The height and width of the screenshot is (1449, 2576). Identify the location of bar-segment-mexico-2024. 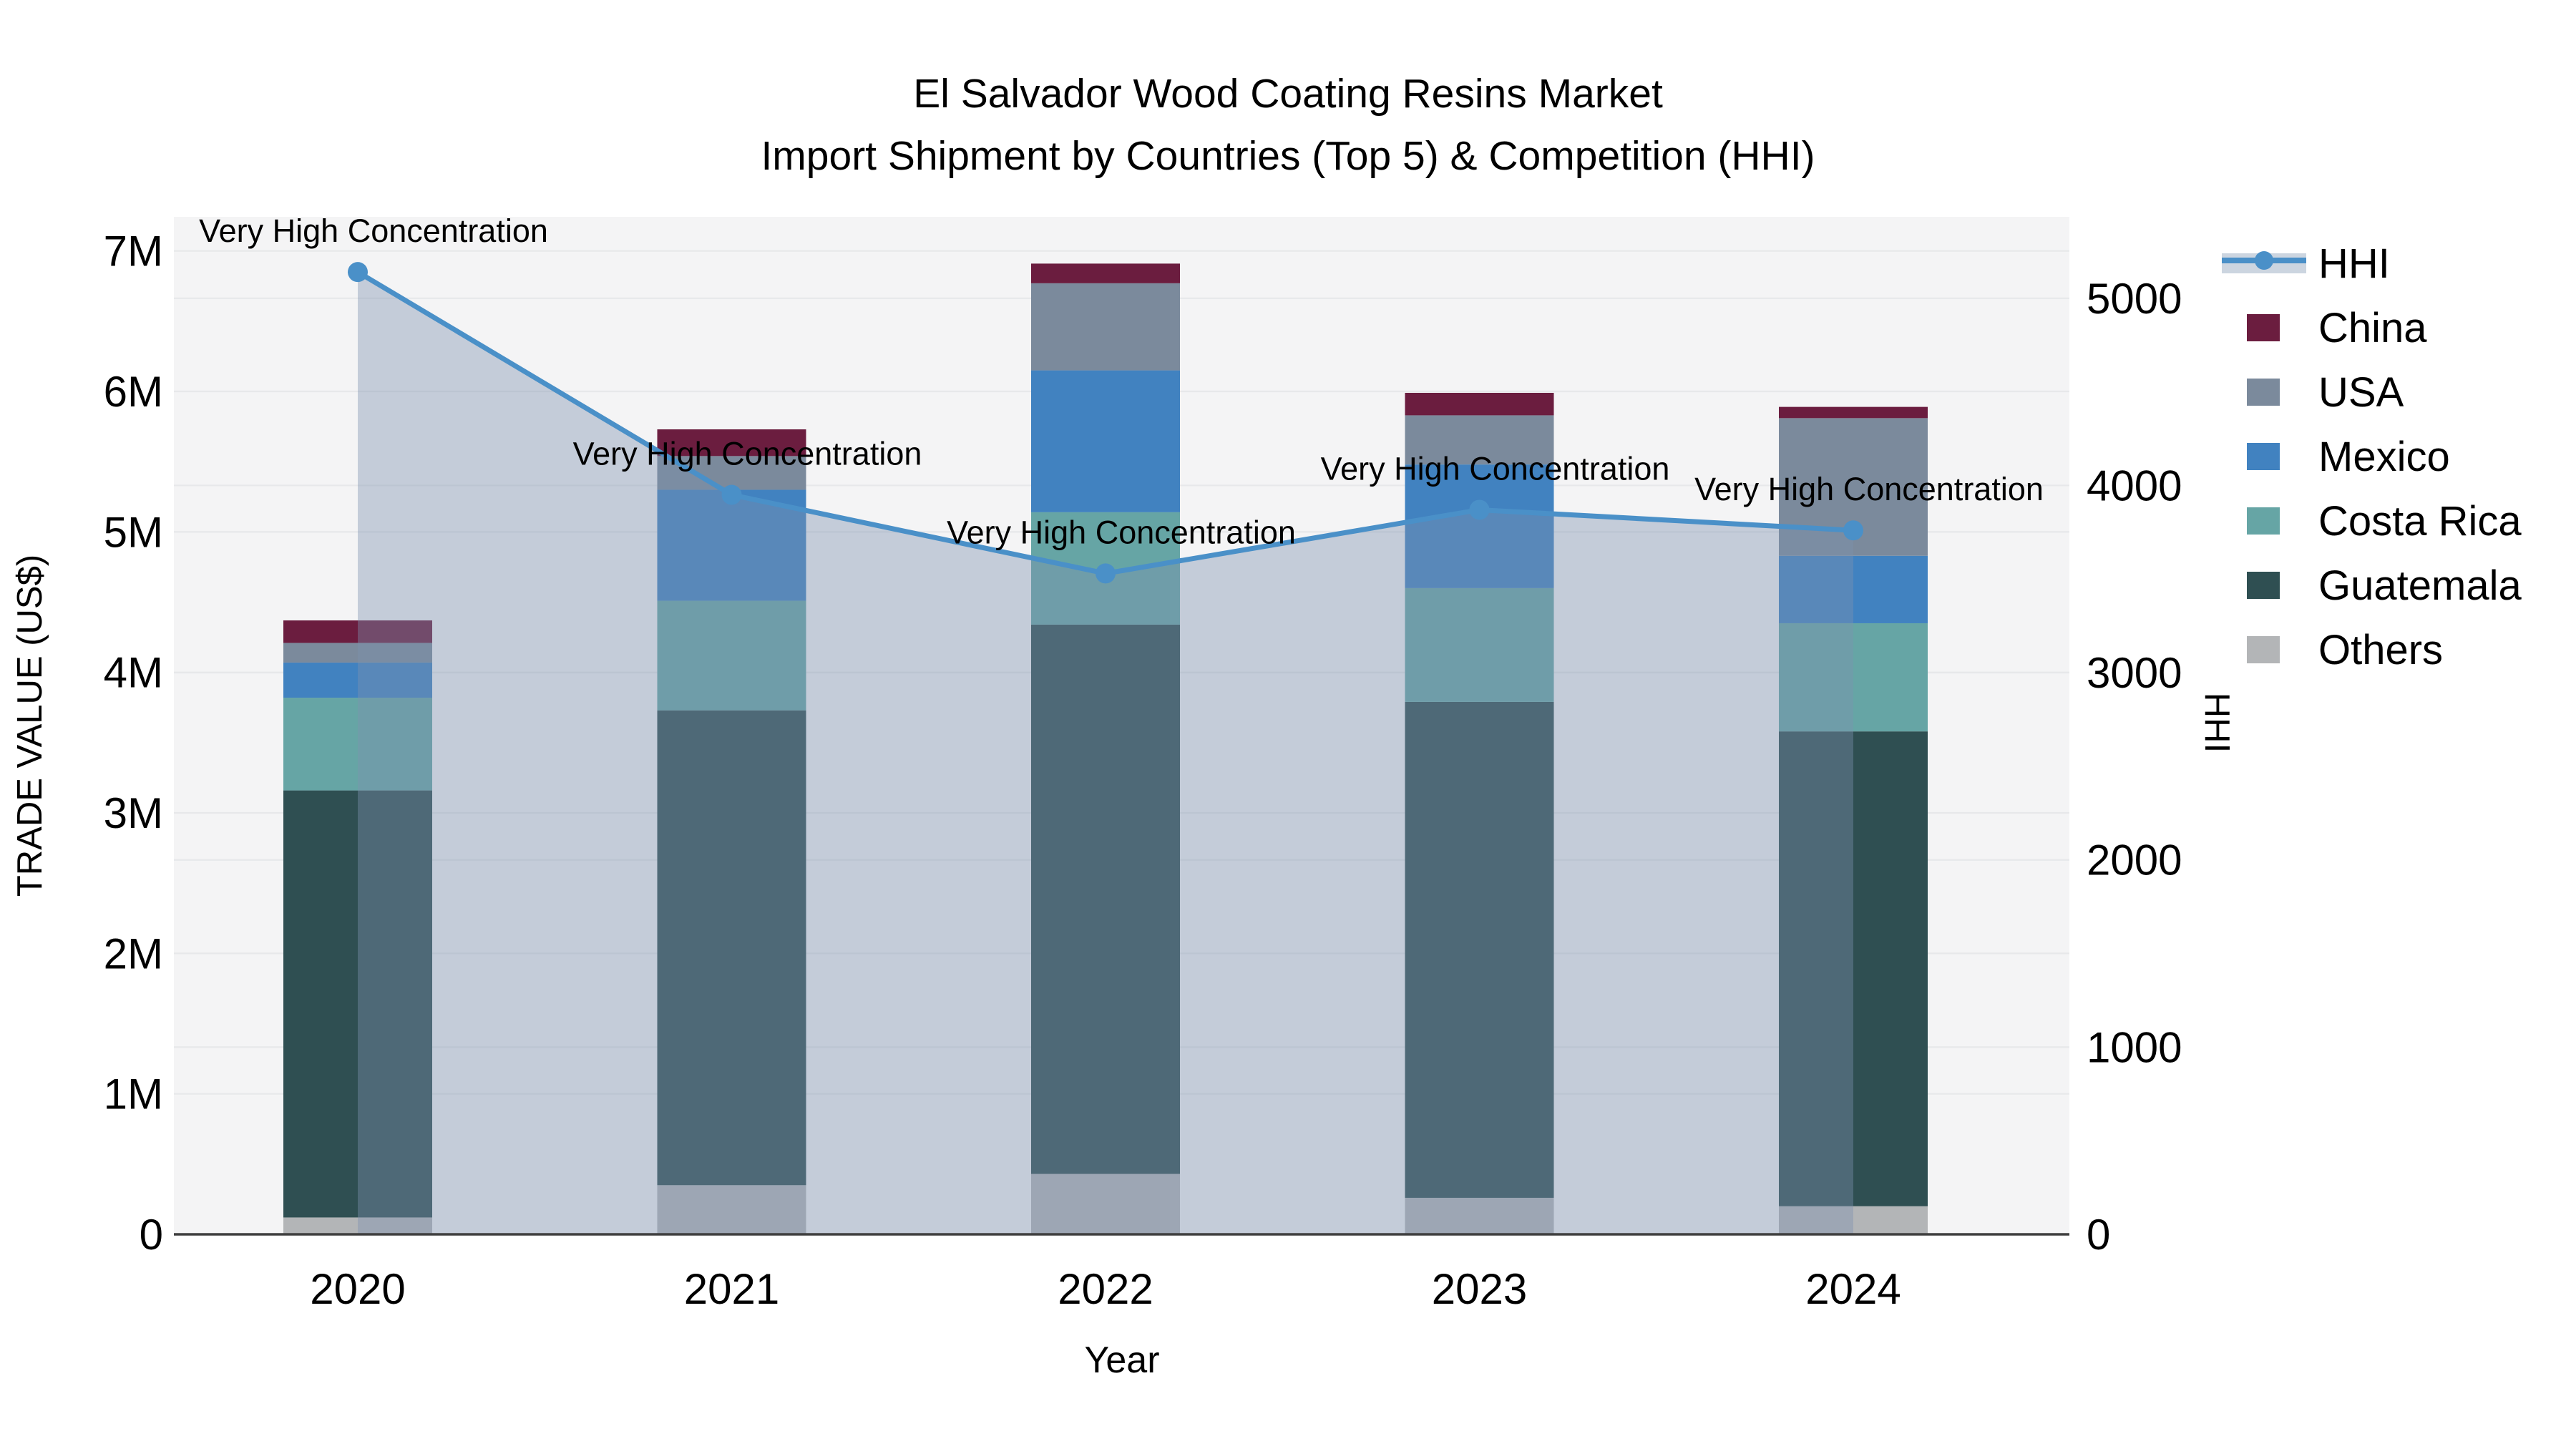
(1853, 589).